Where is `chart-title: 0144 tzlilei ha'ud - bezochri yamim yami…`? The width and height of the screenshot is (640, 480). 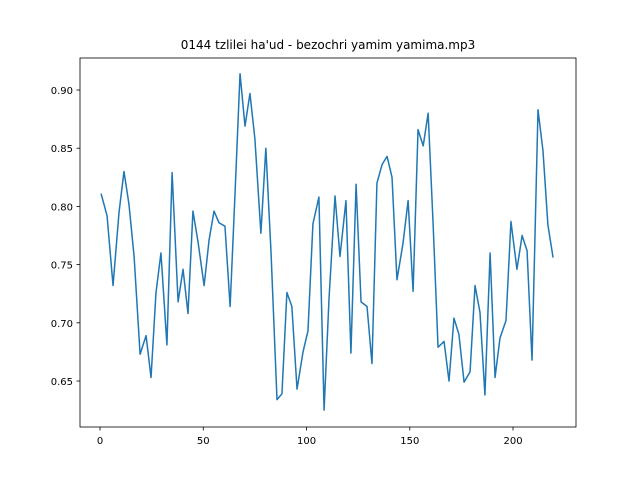
chart-title: 0144 tzlilei ha'ud - bezochri yamim yami… is located at coordinates (328, 45).